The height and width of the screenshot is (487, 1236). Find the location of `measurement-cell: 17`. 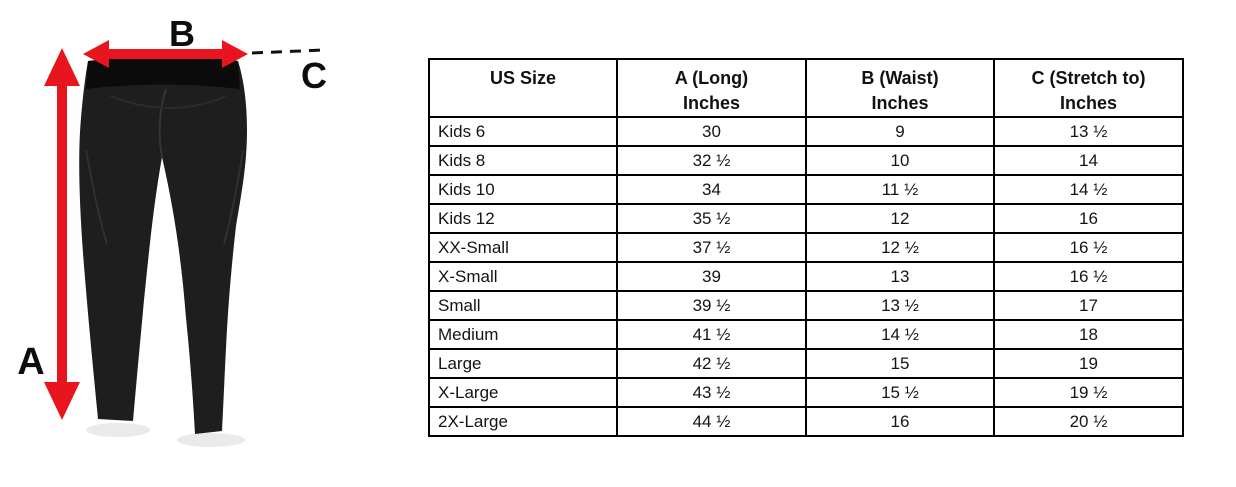

measurement-cell: 17 is located at coordinates (1088, 305).